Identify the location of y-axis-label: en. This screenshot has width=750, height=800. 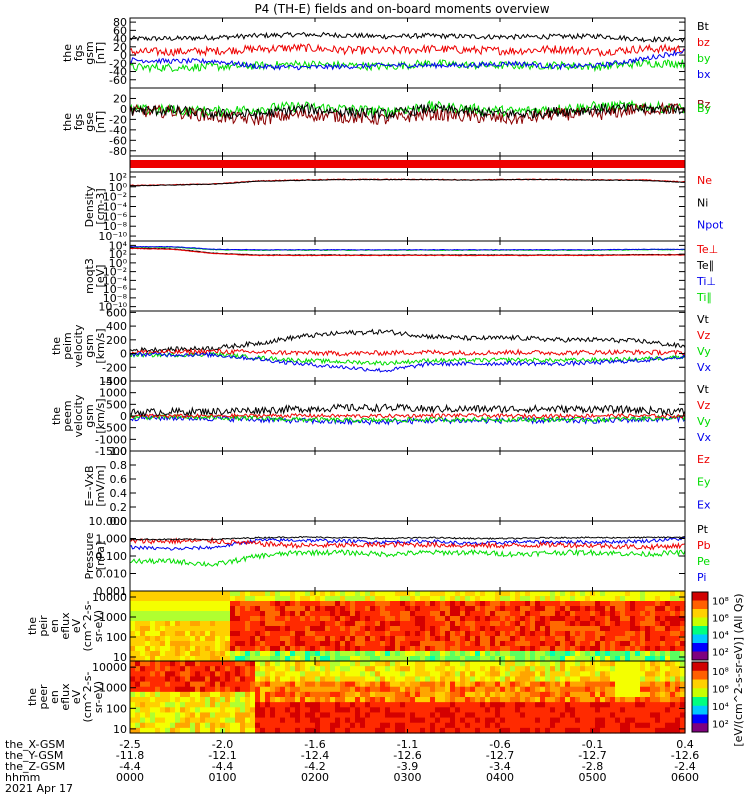
(54, 697).